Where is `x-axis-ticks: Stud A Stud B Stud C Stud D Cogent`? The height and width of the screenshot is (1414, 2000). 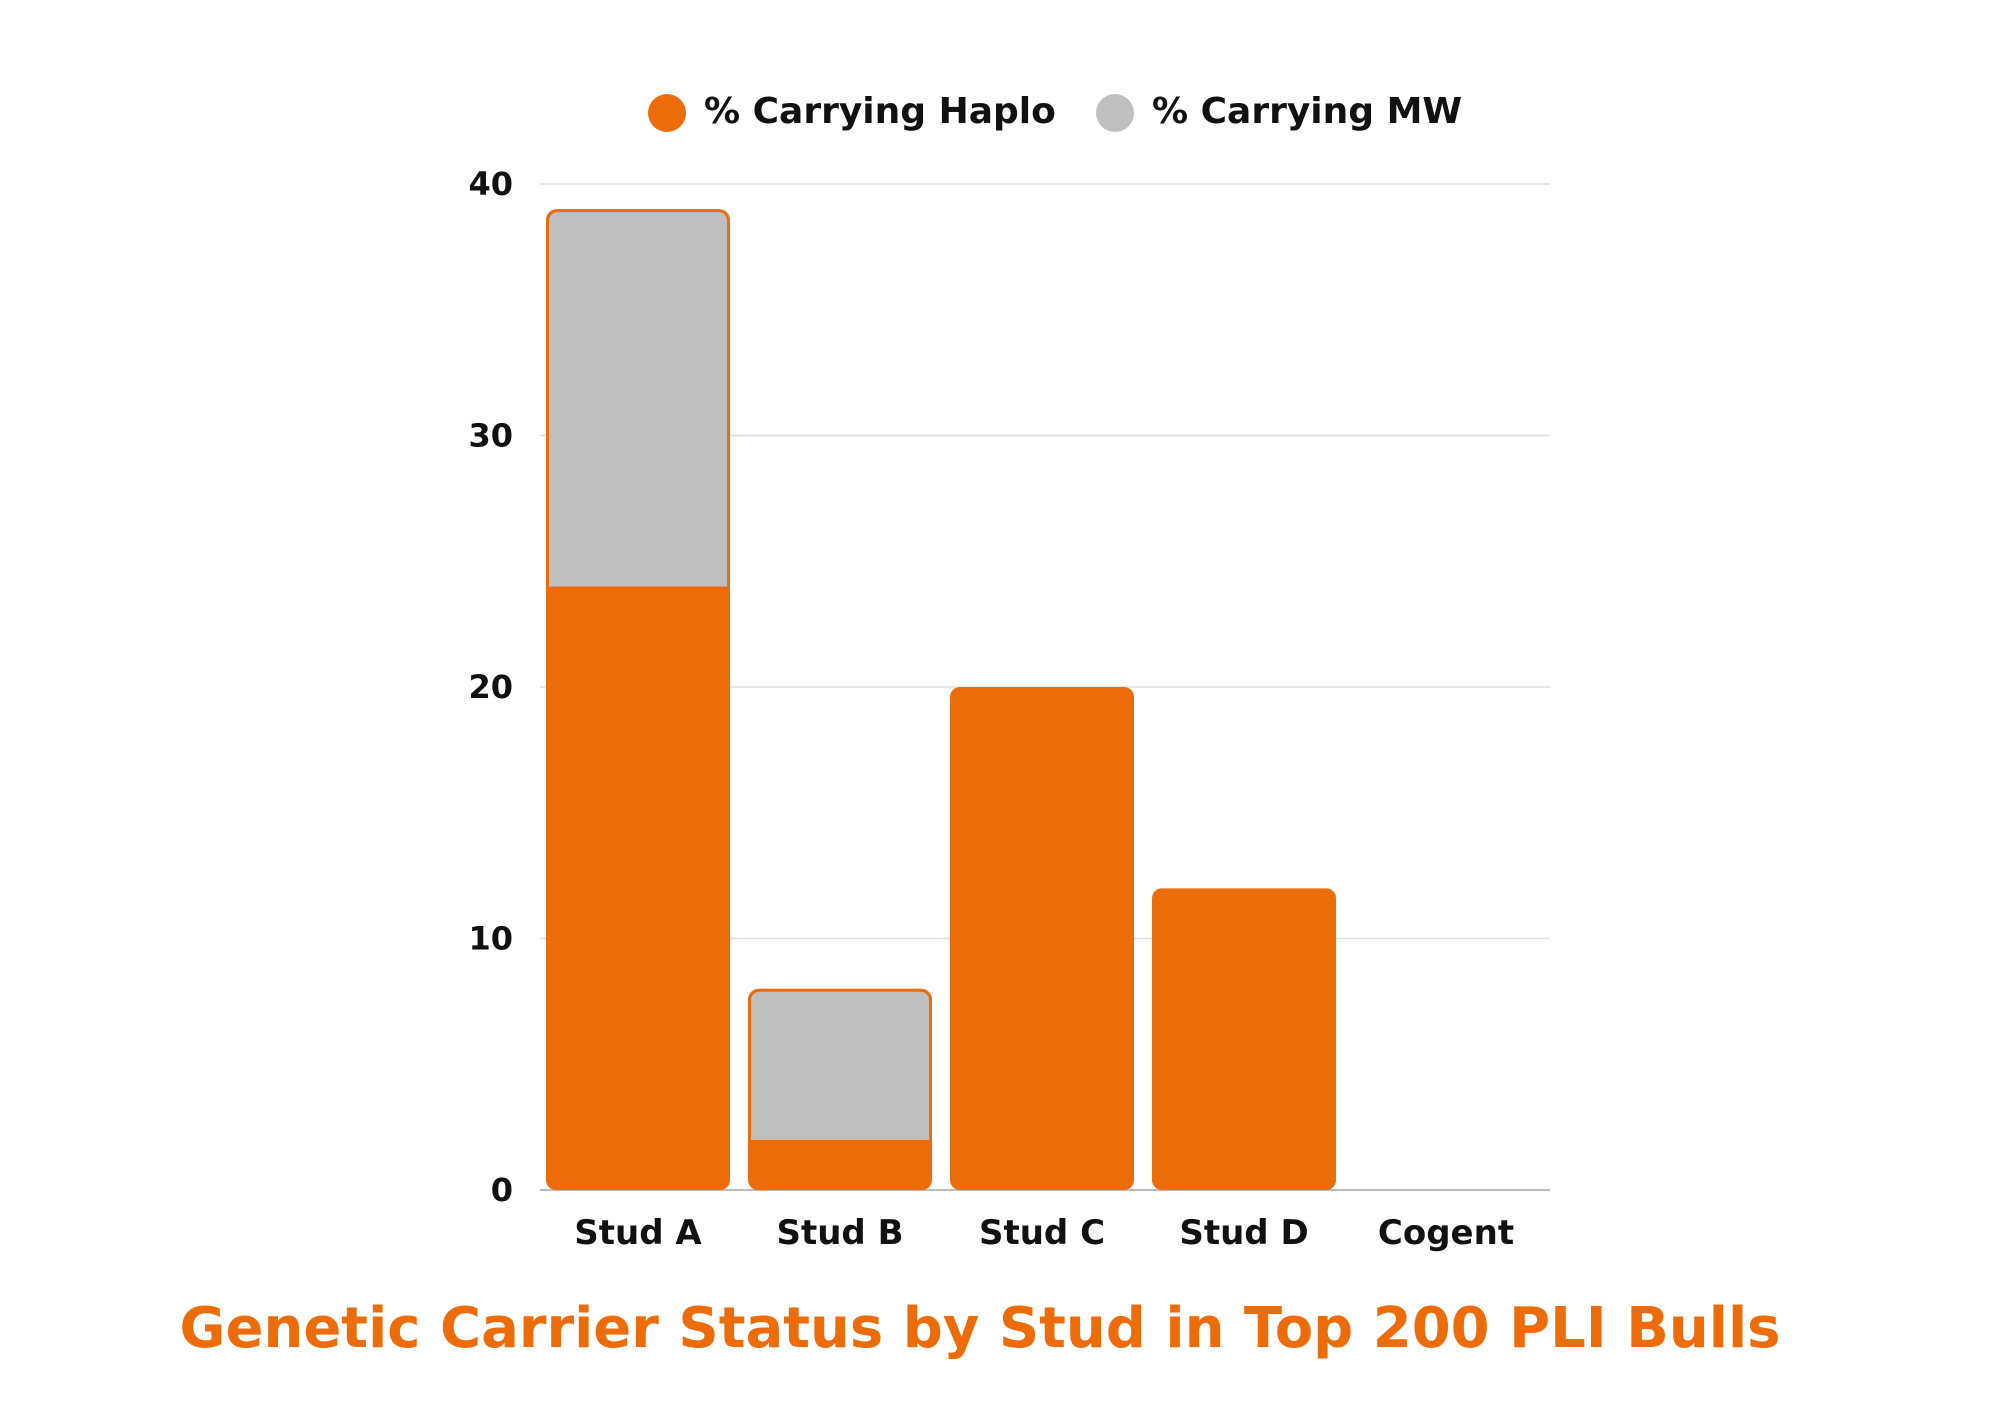 x-axis-ticks: Stud A Stud B Stud C Stud D Cogent is located at coordinates (1044, 1233).